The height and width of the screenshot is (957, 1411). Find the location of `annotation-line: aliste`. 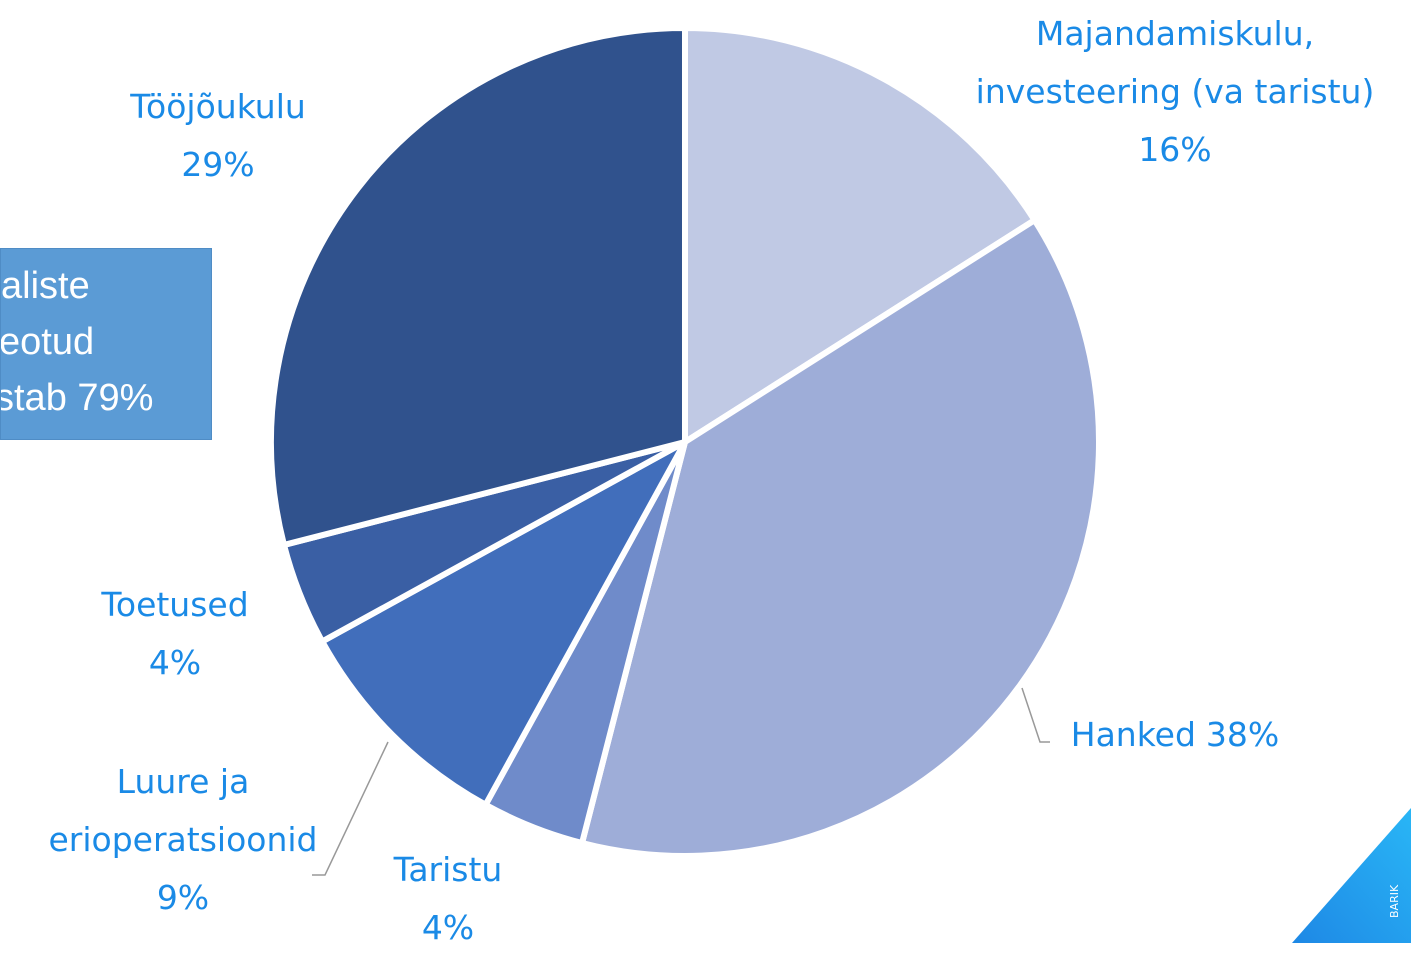

annotation-line: aliste is located at coordinates (45, 286).